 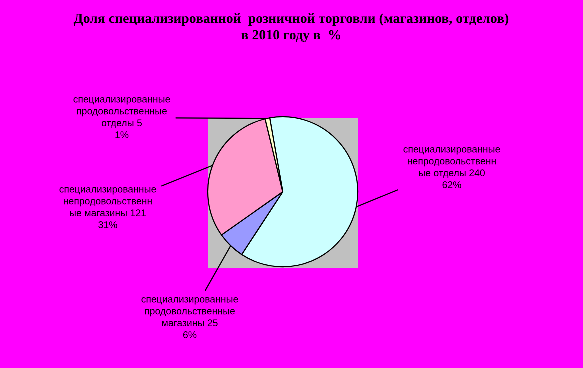 What do you see at coordinates (190, 335) in the screenshot?
I see `data-label: 6%` at bounding box center [190, 335].